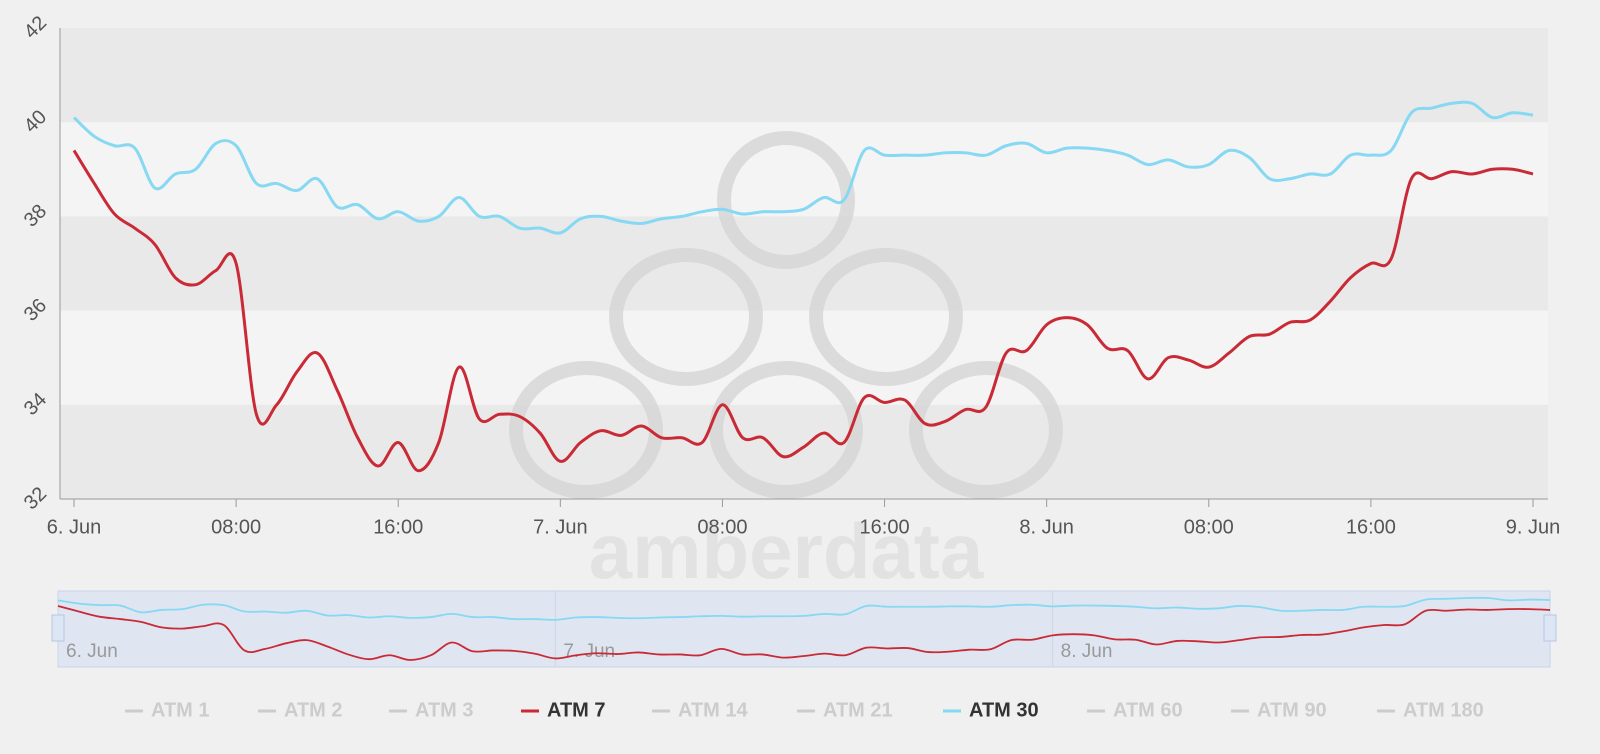  Describe the element at coordinates (313, 710) in the screenshot. I see `legend-label: ATM 2` at that location.